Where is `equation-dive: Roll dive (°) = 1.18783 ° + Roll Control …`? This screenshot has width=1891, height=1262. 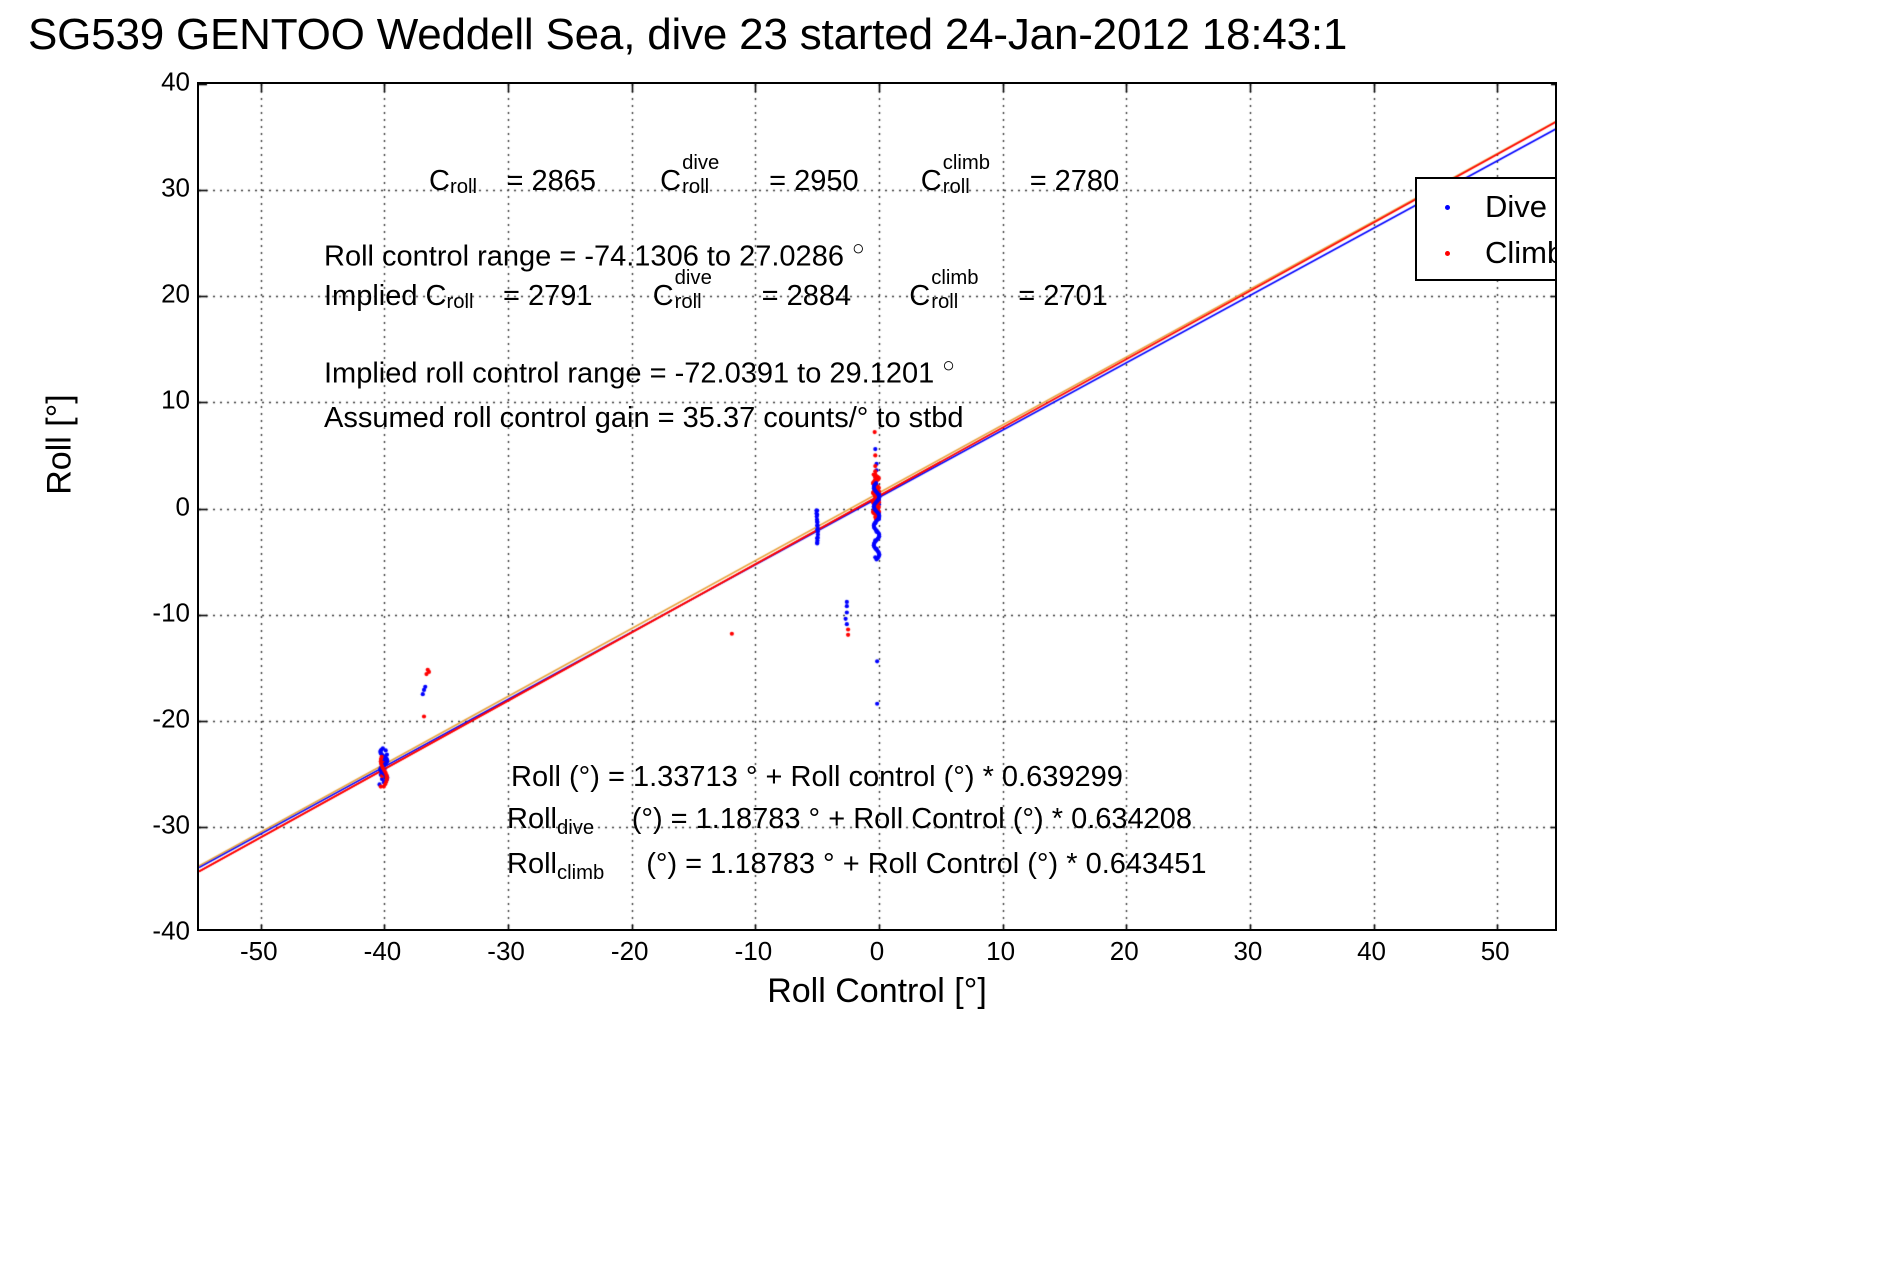 equation-dive: Roll dive (°) = 1.18783 ° + Roll Control … is located at coordinates (849, 819).